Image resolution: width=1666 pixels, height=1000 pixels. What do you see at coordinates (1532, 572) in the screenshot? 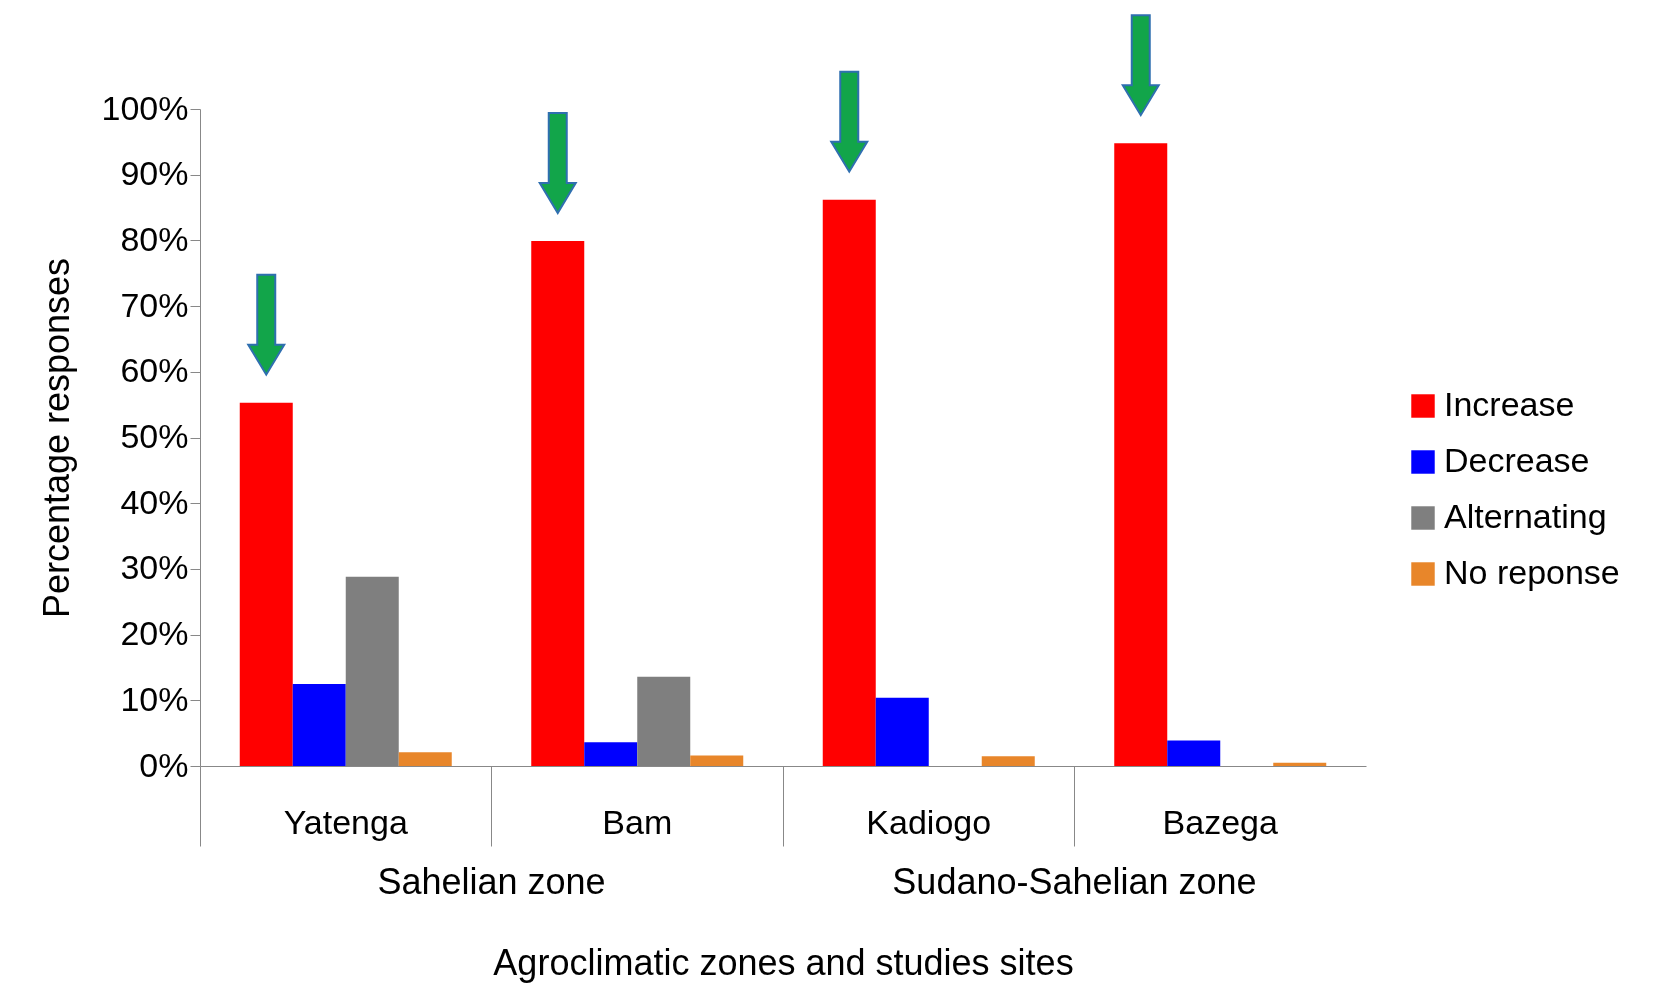
I see `legend-label: No reponse` at bounding box center [1532, 572].